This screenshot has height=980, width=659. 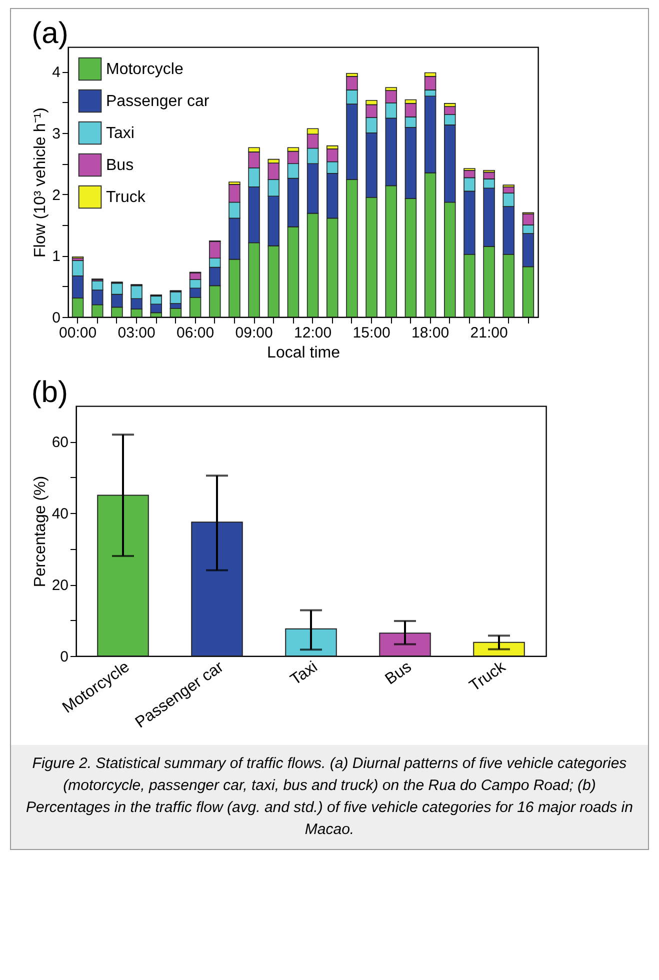 What do you see at coordinates (313, 333) in the screenshot?
I see `x-tick-label: 12:00` at bounding box center [313, 333].